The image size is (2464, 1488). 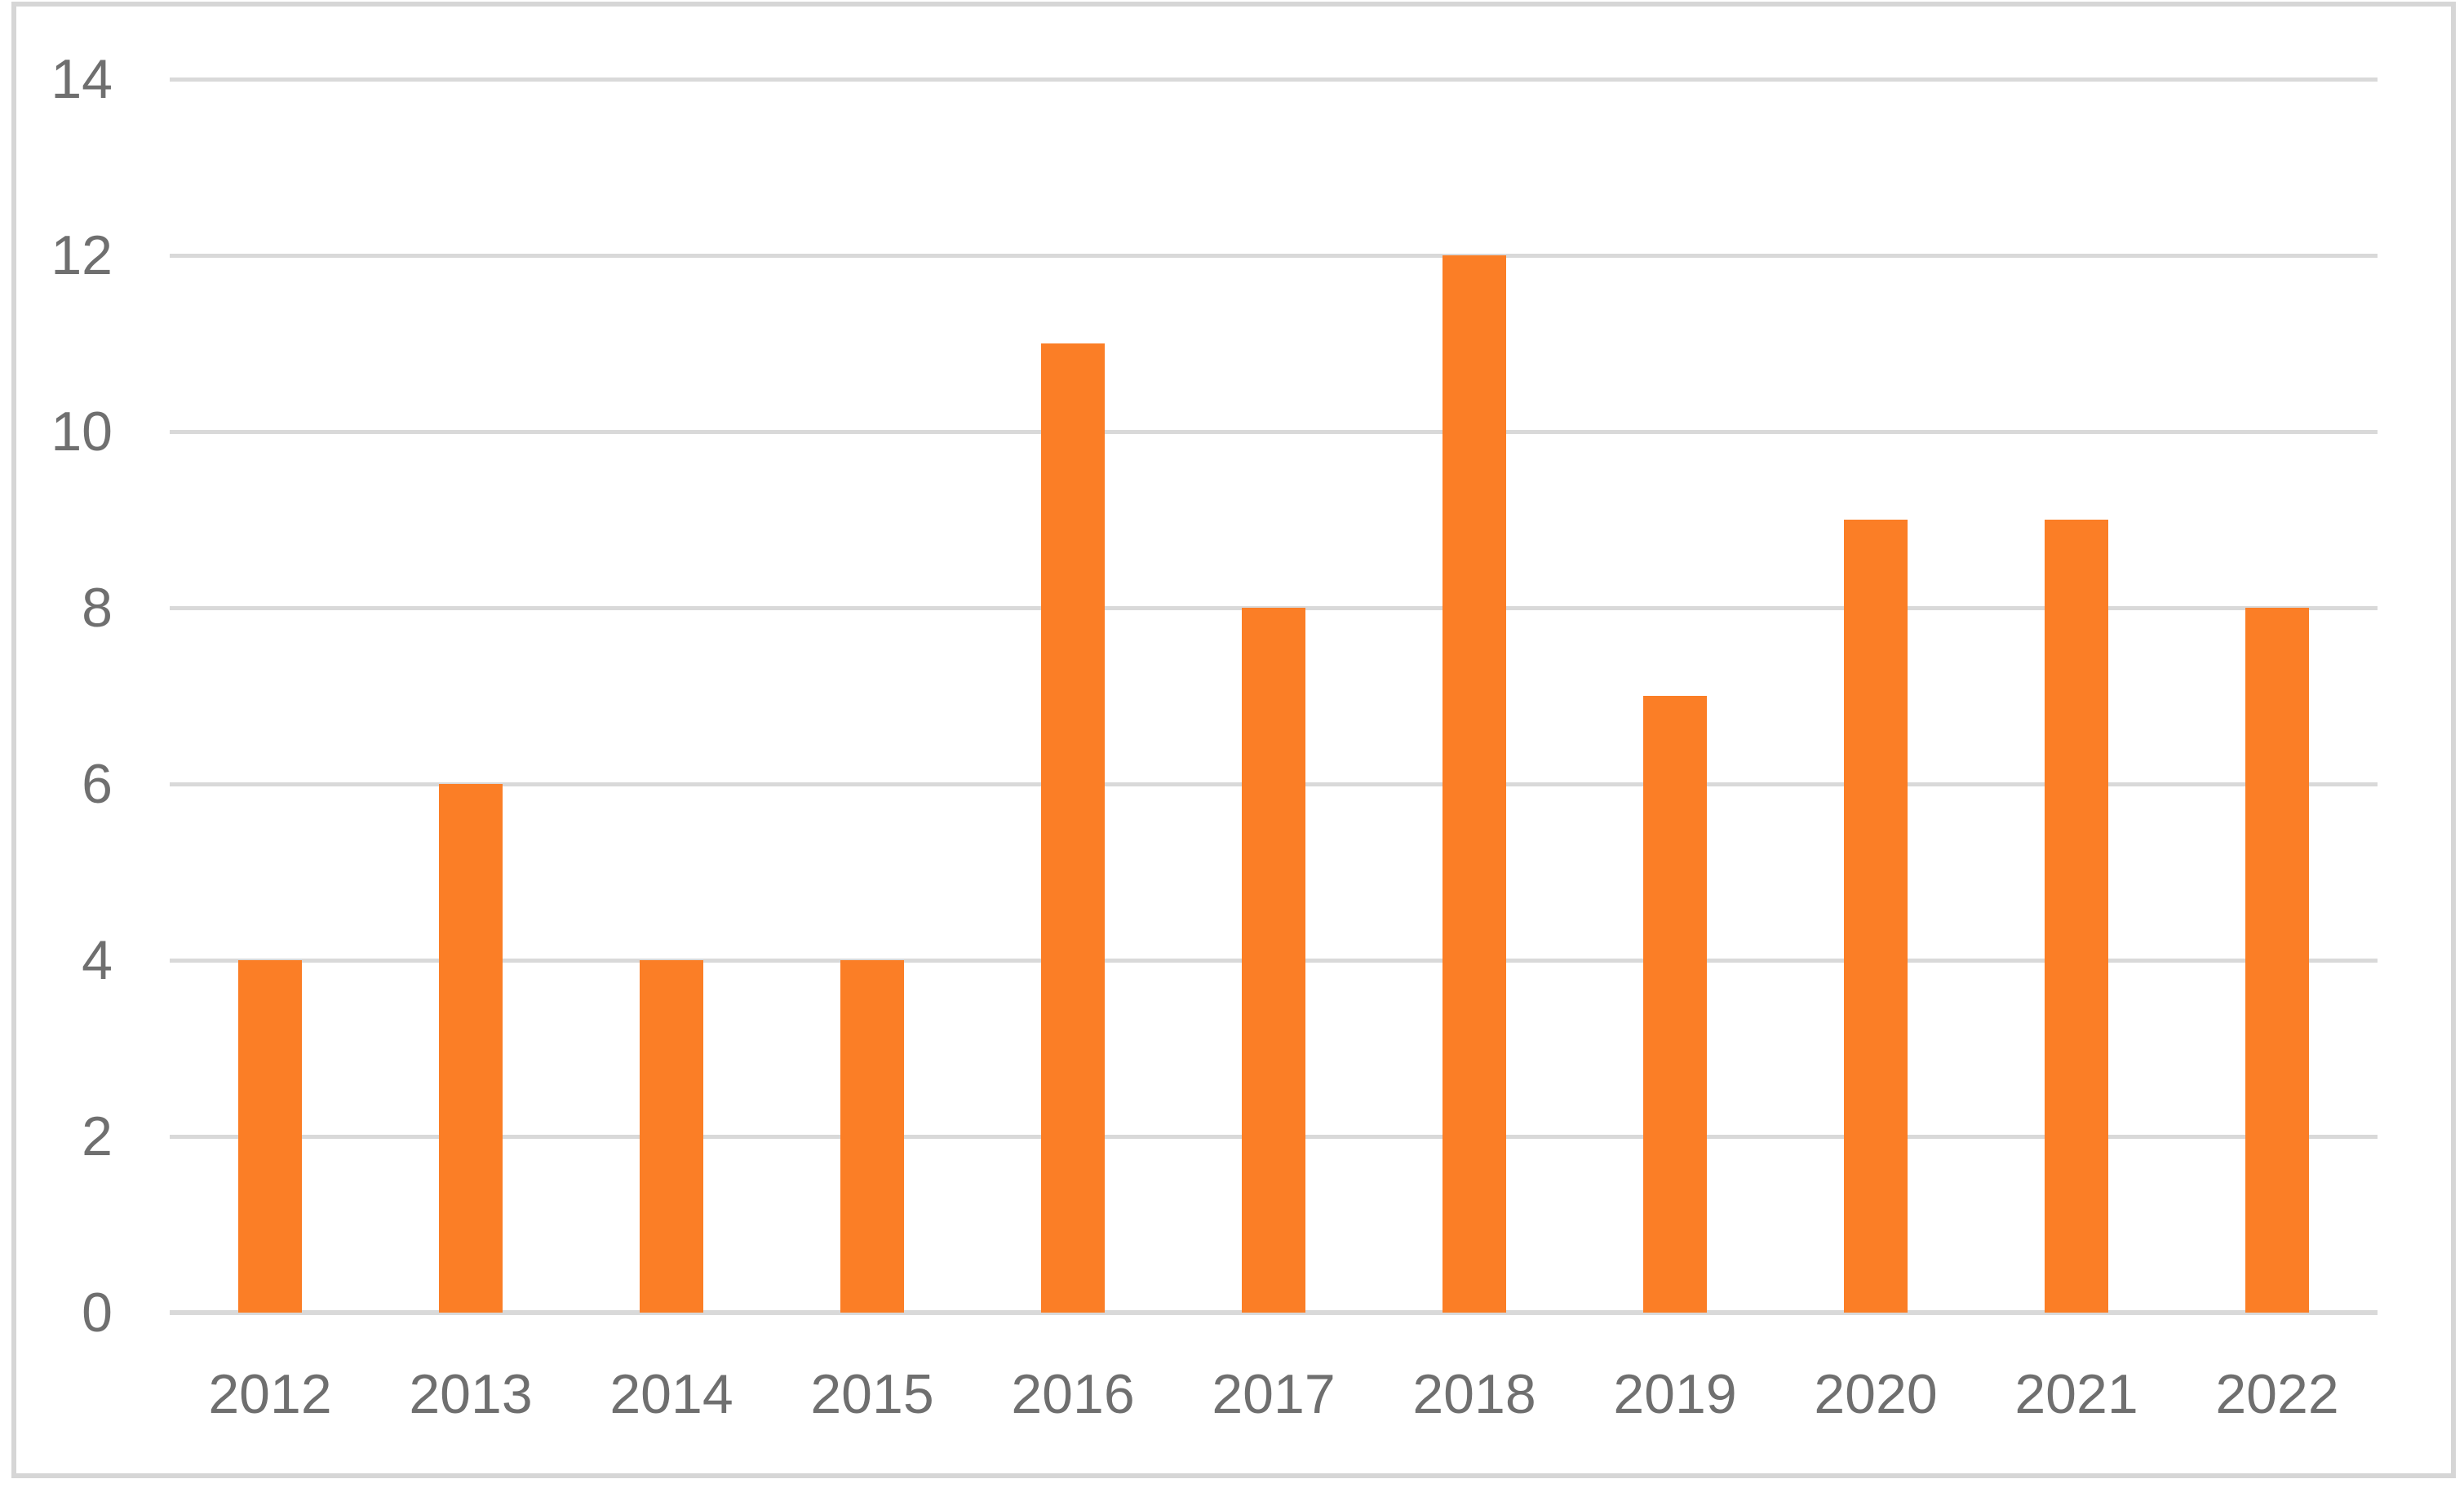 I want to click on bar-2013, so click(x=471, y=1048).